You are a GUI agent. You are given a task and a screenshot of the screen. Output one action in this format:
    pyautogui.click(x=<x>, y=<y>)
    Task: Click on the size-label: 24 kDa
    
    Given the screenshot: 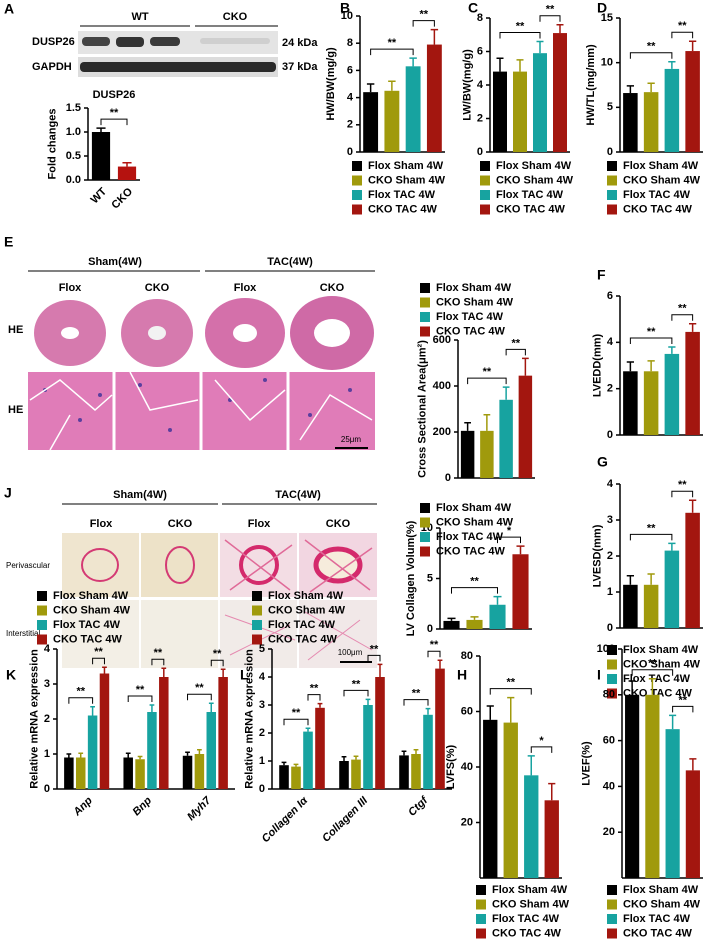 What is the action you would take?
    pyautogui.click(x=300, y=43)
    